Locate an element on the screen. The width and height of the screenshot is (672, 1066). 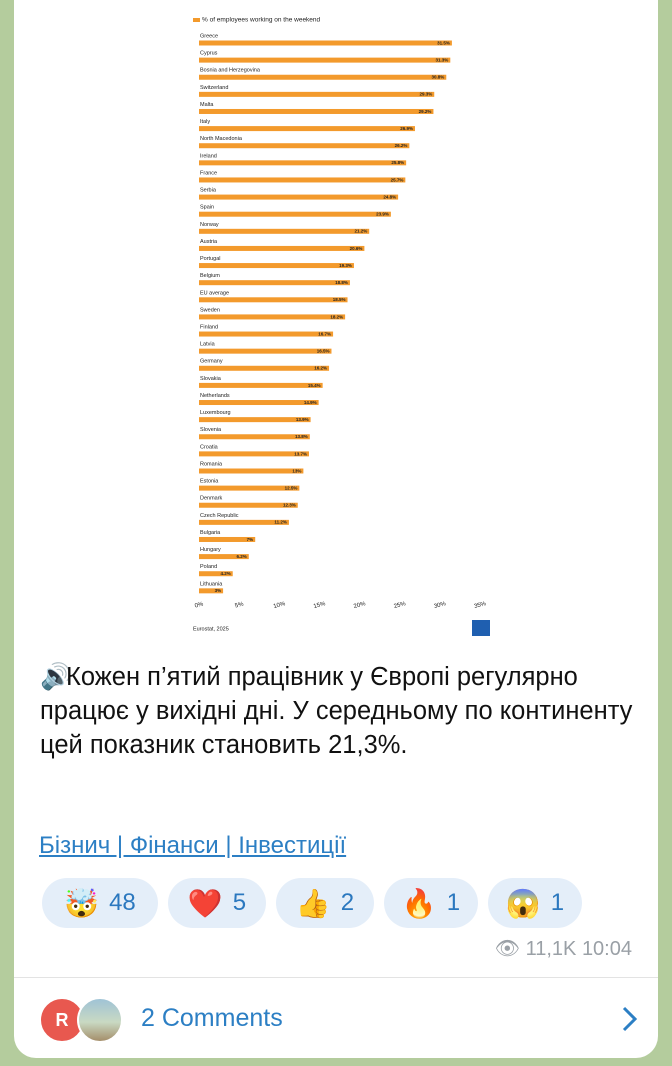
category-label: Bosnia and Herzegovina is located at coordinates (230, 71).